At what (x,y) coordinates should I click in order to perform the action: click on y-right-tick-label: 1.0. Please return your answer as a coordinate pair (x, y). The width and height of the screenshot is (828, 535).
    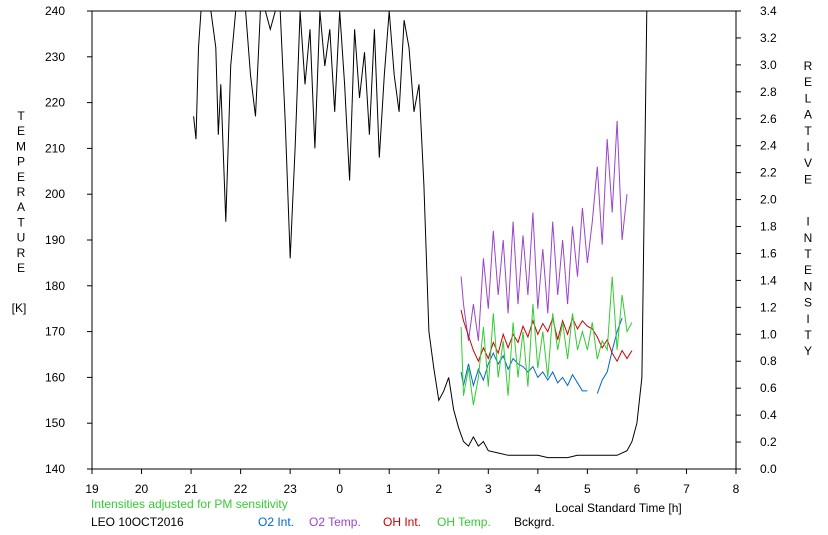
    Looking at the image, I should click on (768, 334).